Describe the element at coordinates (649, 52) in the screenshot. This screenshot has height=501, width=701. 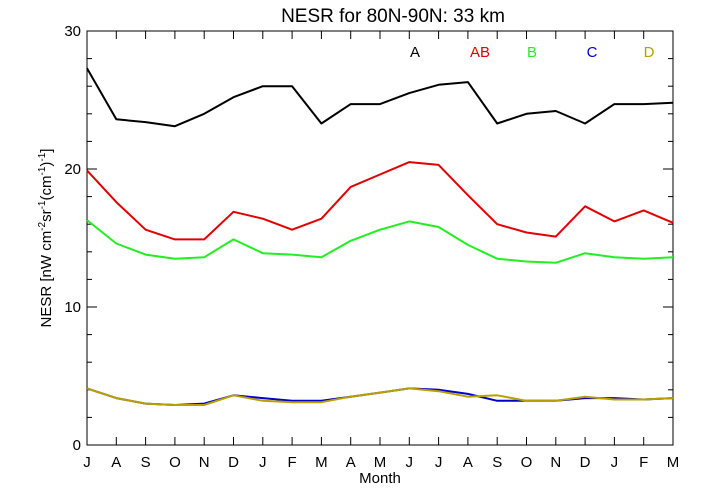
I see `legend-item-d: D` at that location.